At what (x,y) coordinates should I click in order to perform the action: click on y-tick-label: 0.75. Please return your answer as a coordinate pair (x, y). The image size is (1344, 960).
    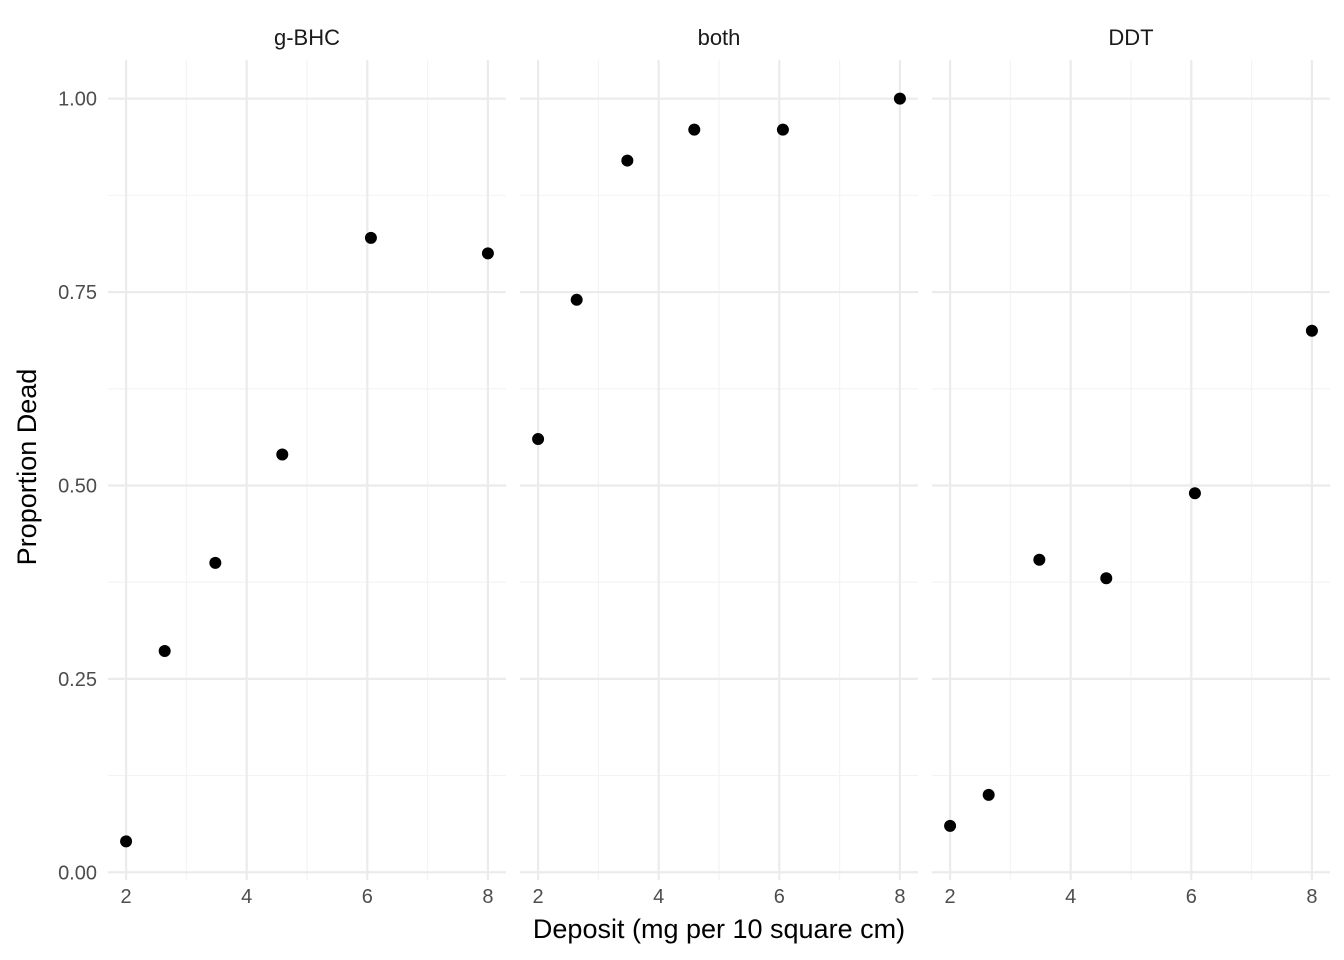
    Looking at the image, I should click on (77, 293).